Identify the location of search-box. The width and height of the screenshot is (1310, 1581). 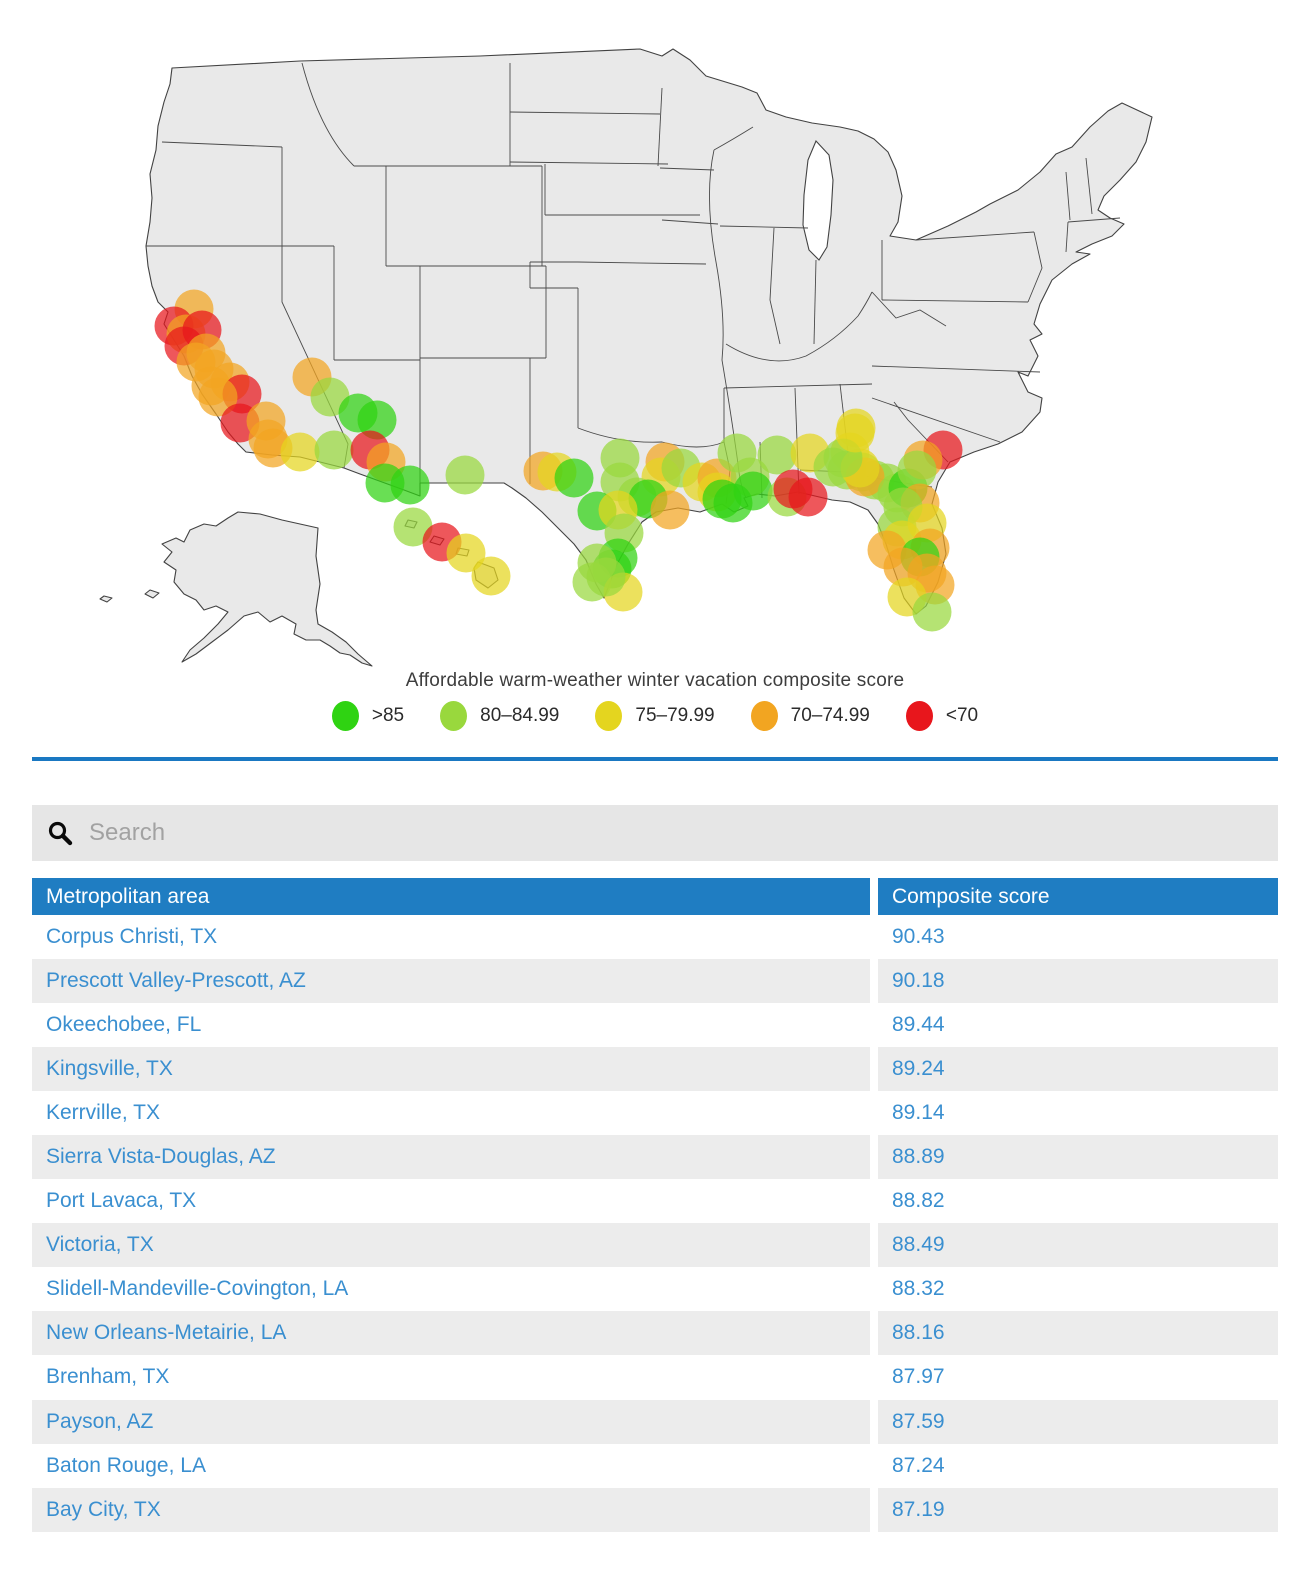
(655, 833).